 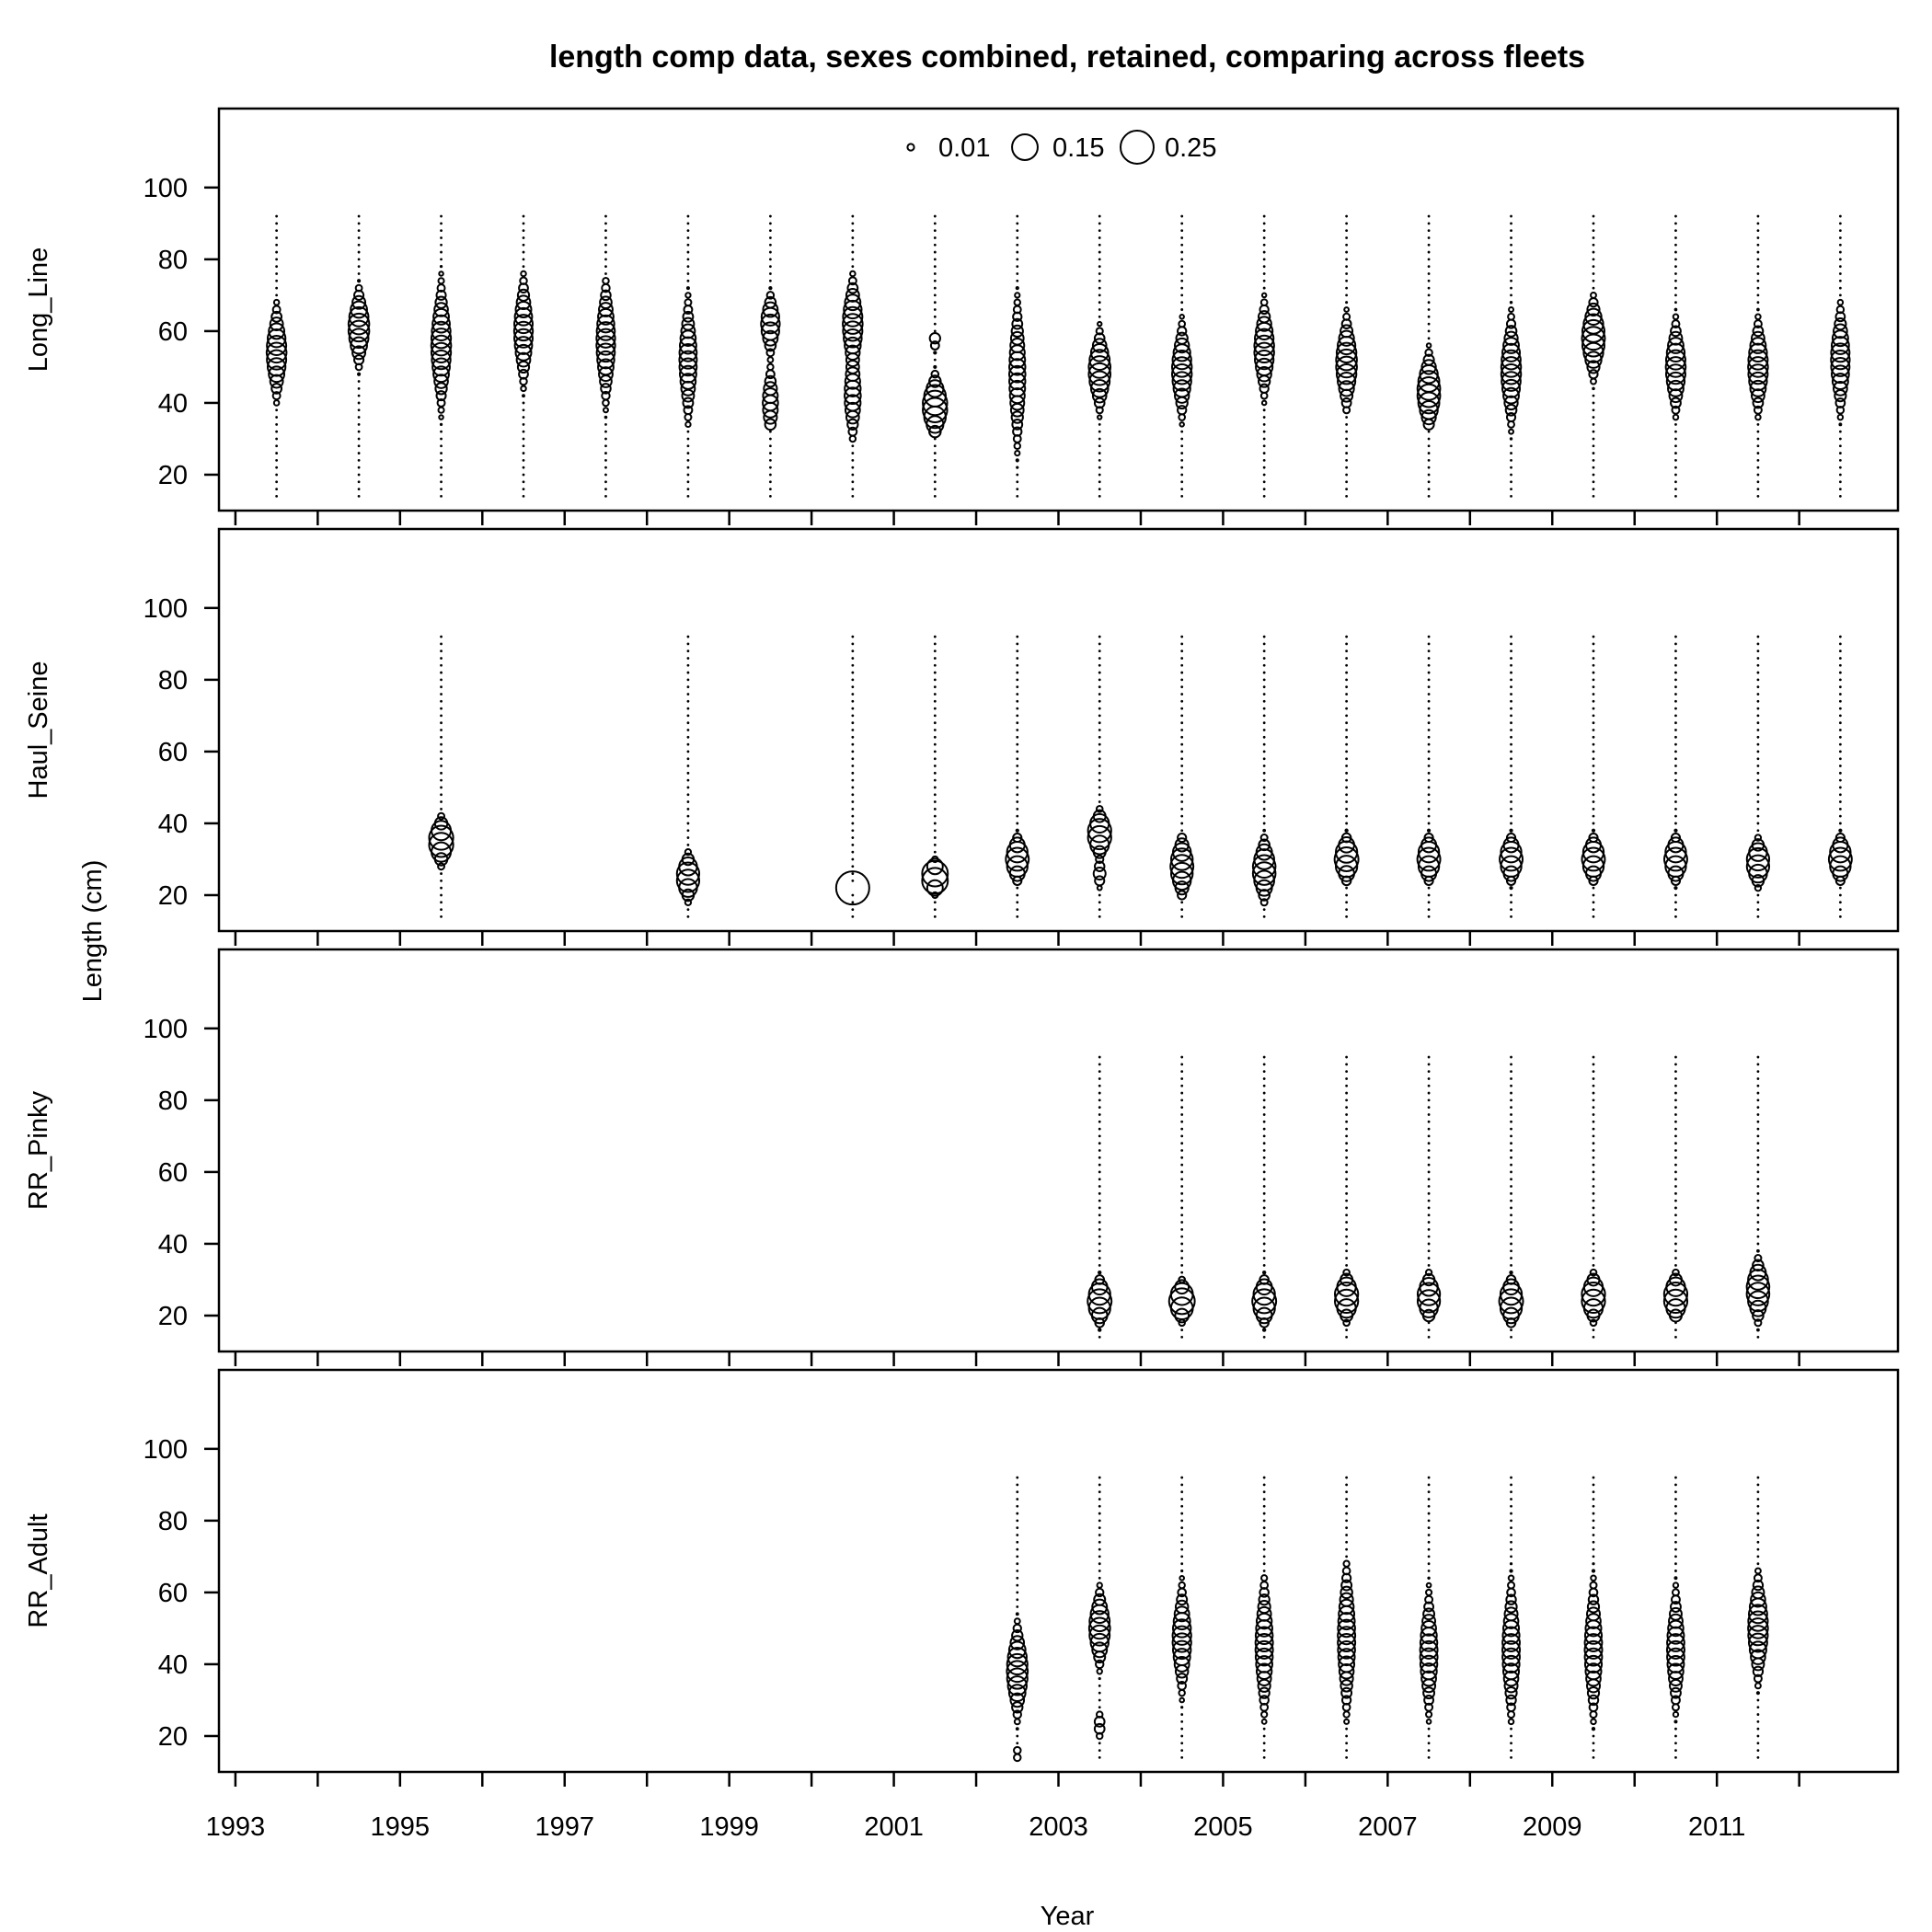 I want to click on year-column-2012, so click(x=1840, y=356).